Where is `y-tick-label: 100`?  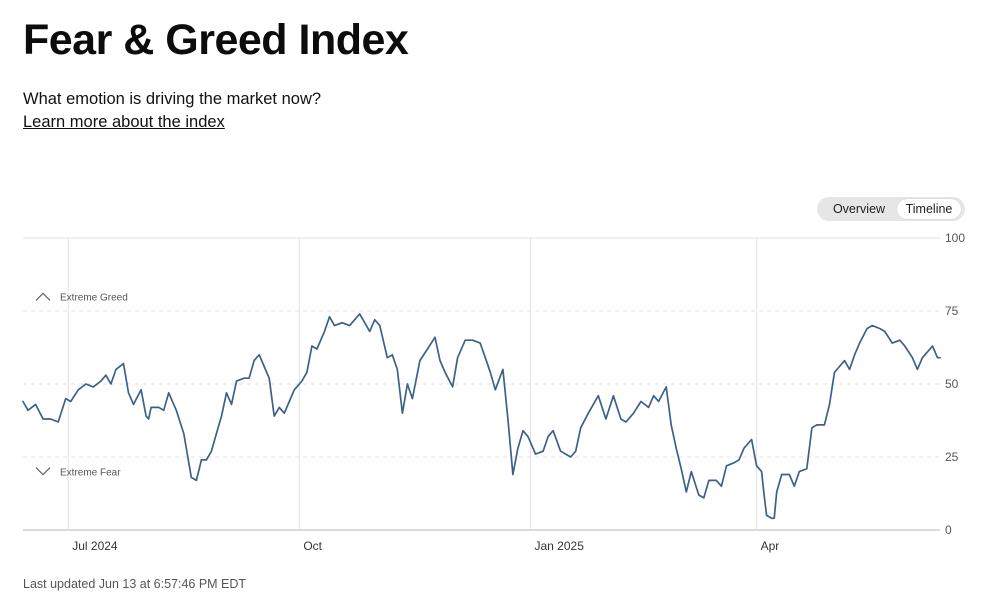 y-tick-label: 100 is located at coordinates (955, 238).